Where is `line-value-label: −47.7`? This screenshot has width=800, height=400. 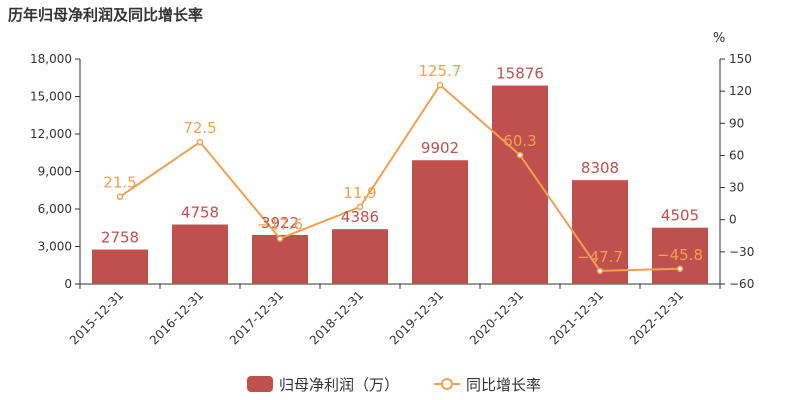 line-value-label: −47.7 is located at coordinates (600, 257).